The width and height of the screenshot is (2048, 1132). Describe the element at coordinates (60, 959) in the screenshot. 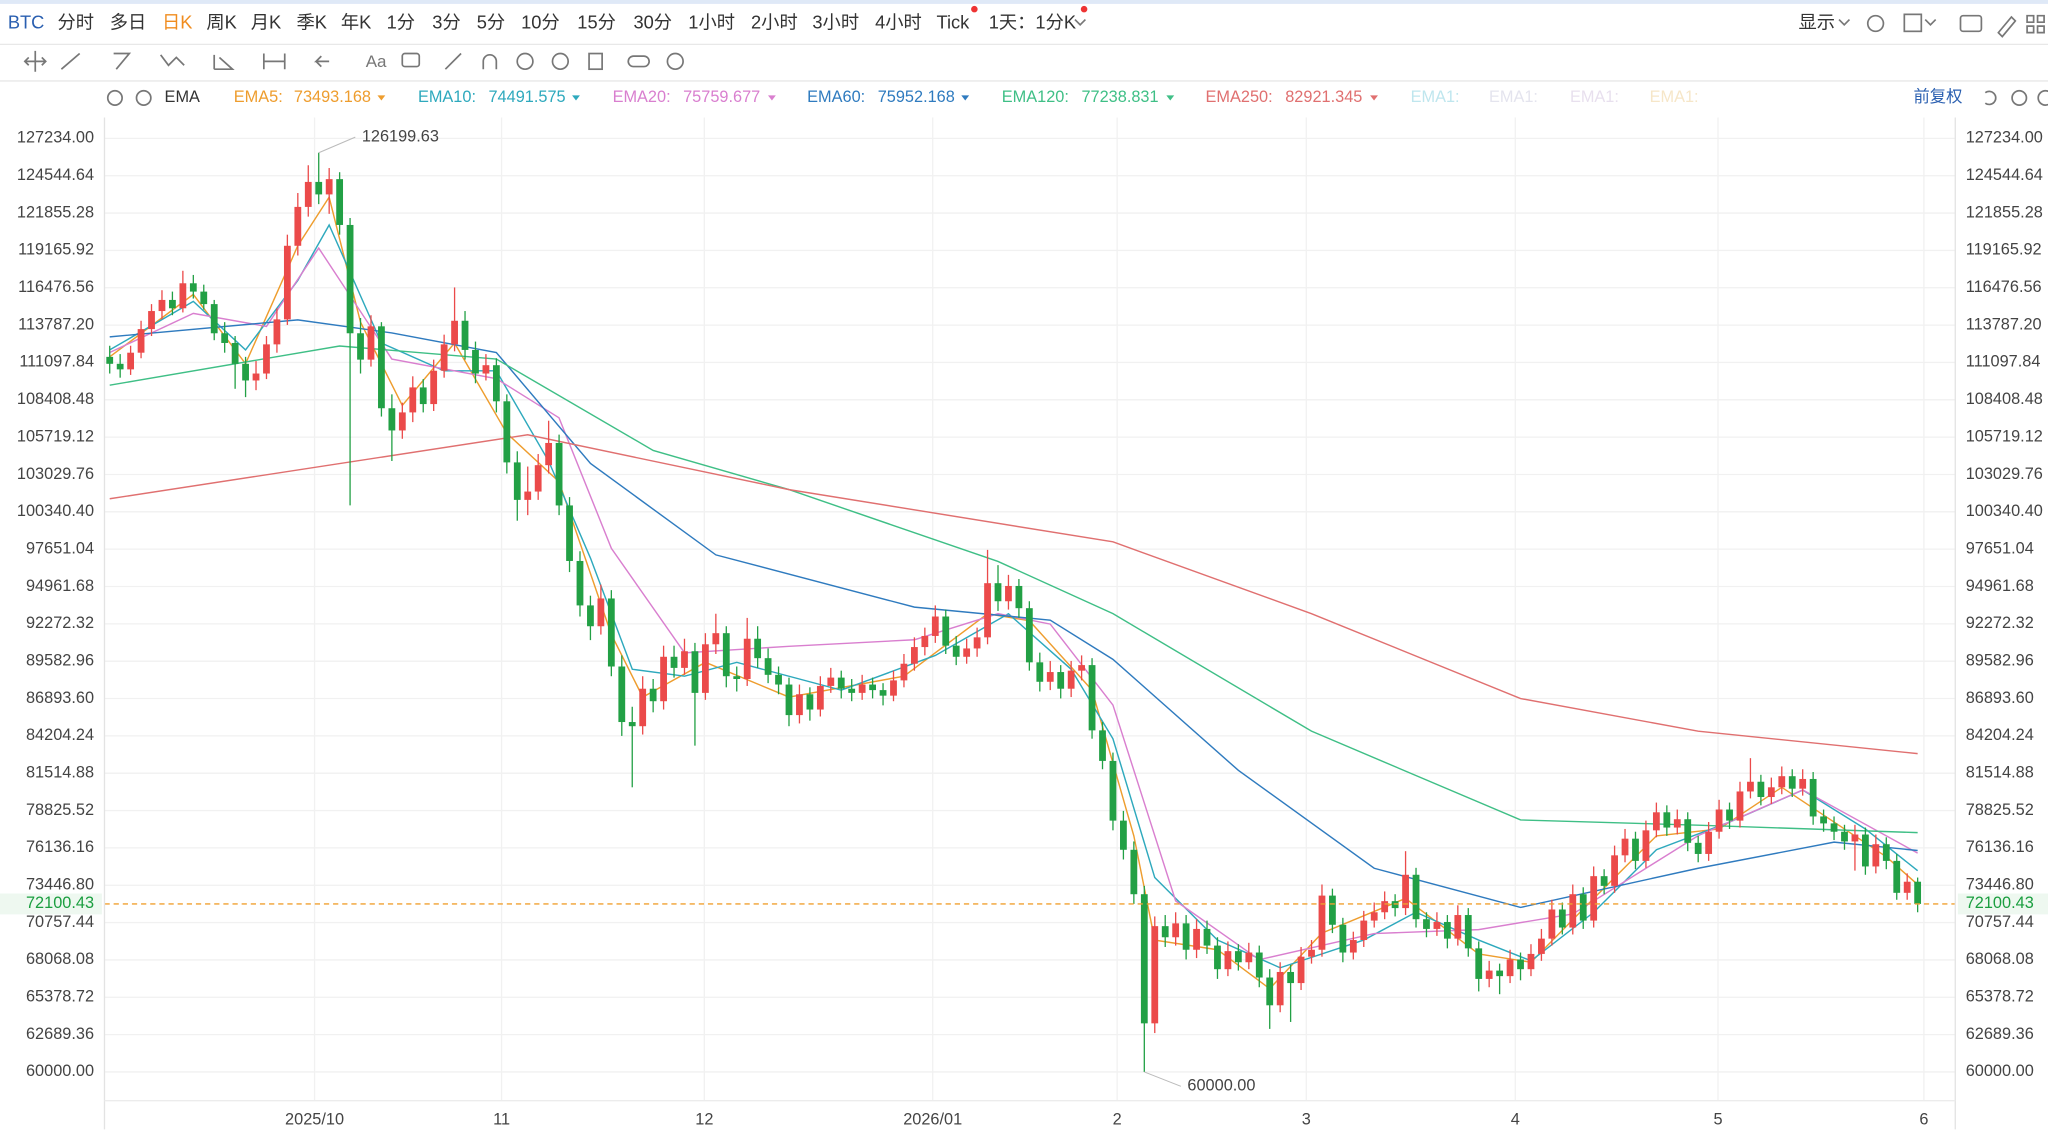

I see `y-tick-label: 68068.08` at that location.